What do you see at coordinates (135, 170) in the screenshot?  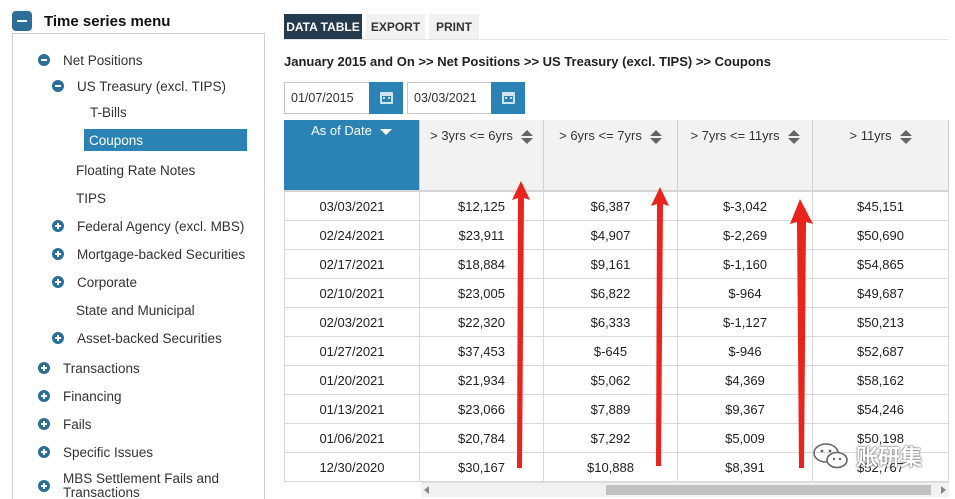 I see `sidebar-item-floating-rate-notes: Floating Rate Notes` at bounding box center [135, 170].